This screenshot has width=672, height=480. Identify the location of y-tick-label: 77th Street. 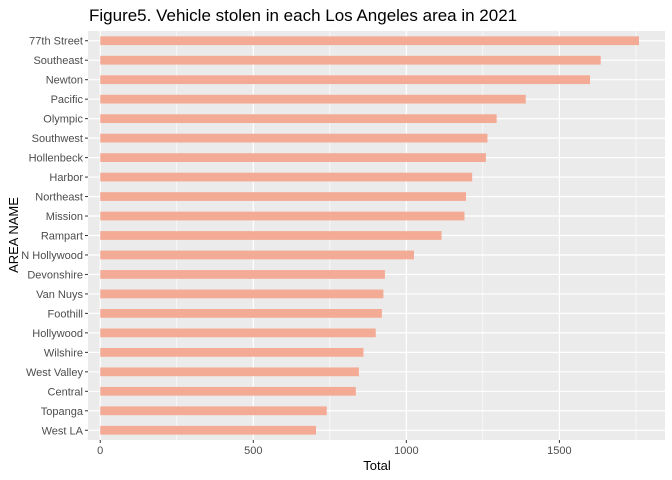
(56, 42).